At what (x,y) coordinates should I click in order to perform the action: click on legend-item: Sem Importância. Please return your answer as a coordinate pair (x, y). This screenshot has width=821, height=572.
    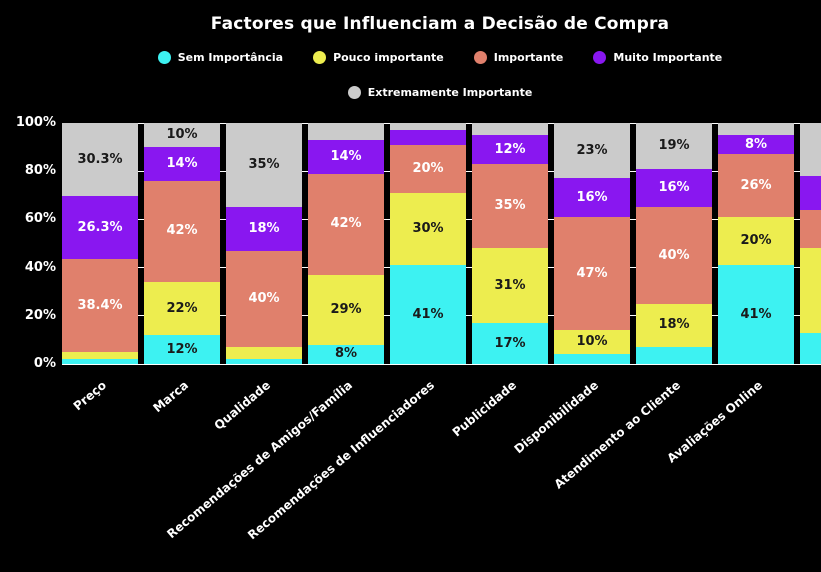
    Looking at the image, I should click on (220, 57).